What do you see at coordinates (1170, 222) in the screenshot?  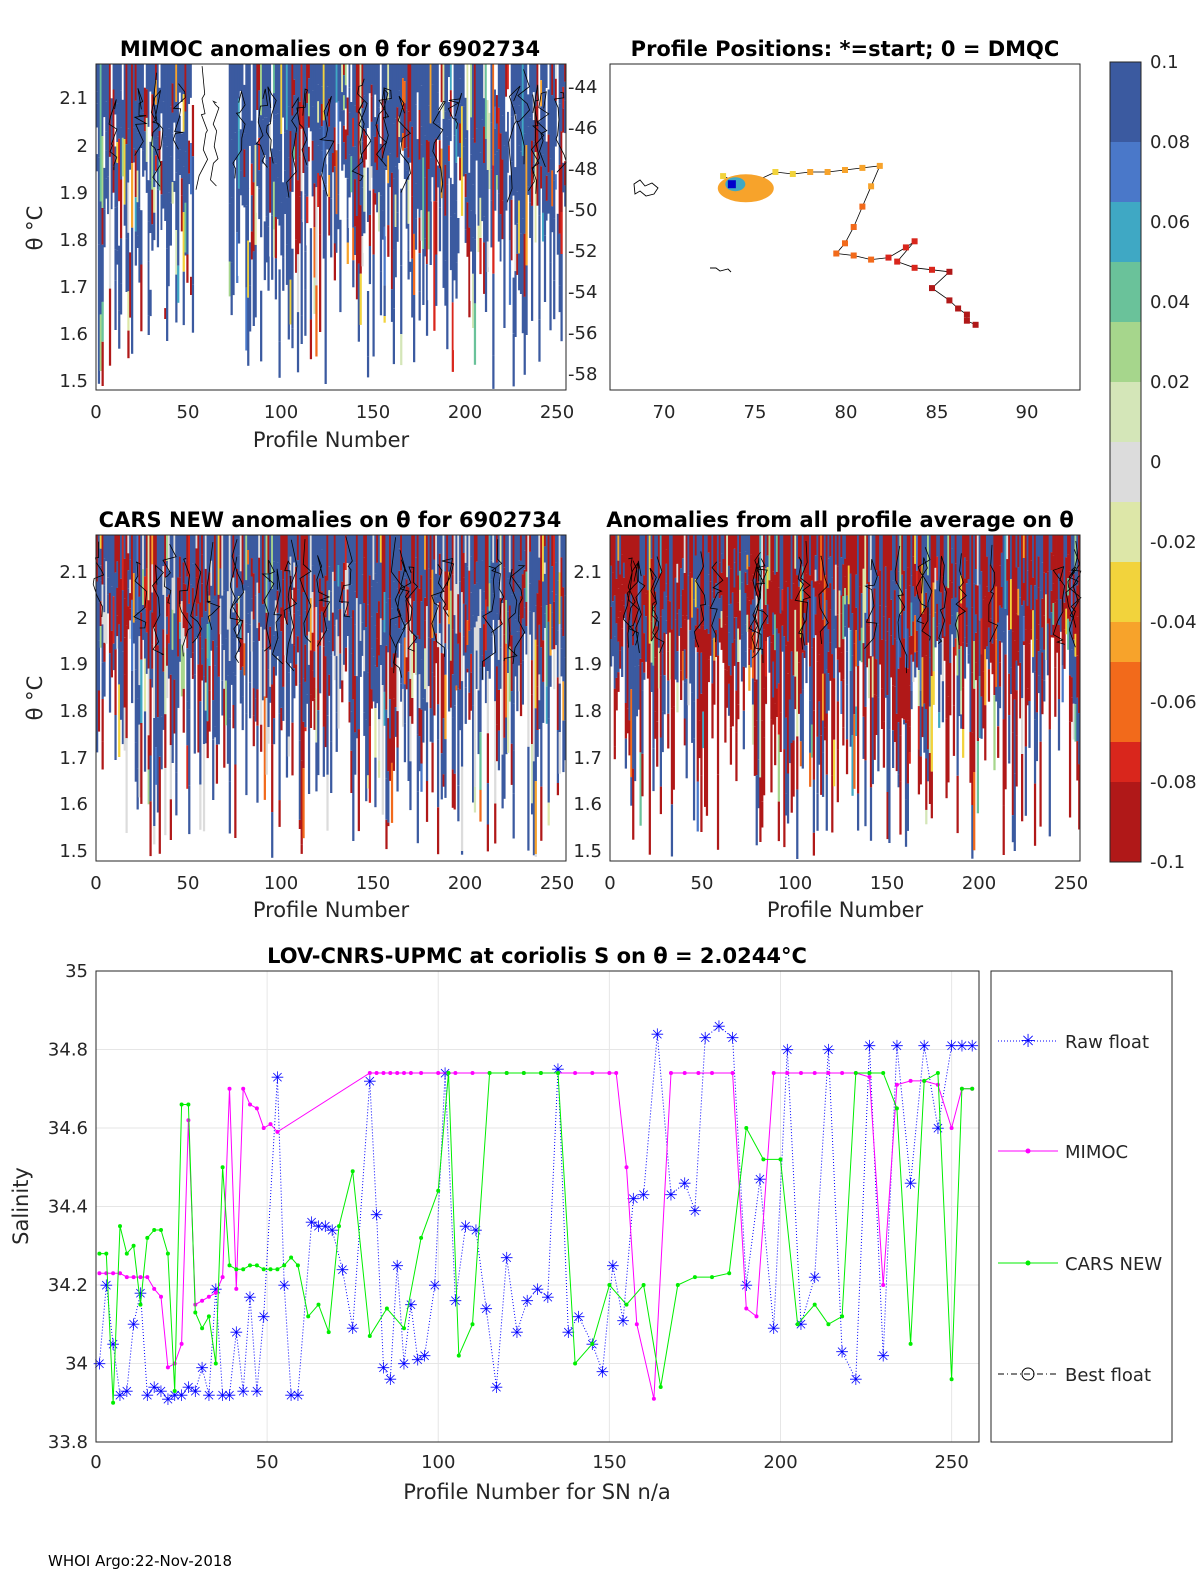 I see `cbar-tick: 0.06` at bounding box center [1170, 222].